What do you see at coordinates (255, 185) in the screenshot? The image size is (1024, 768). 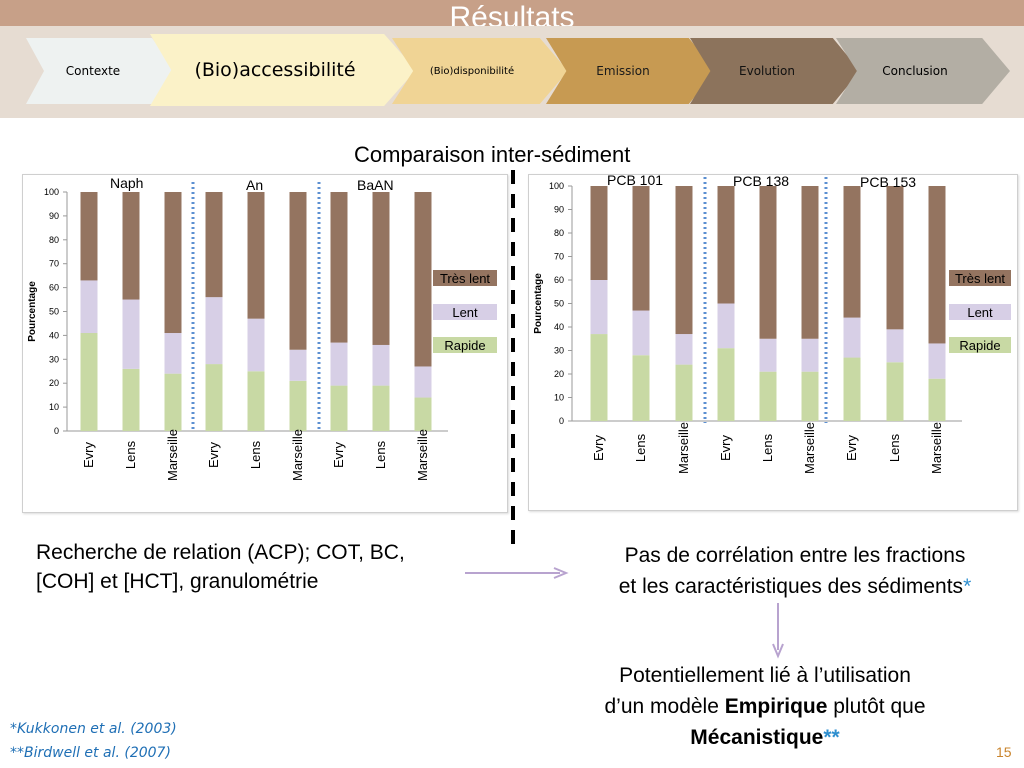 I see `group-label-an: An` at bounding box center [255, 185].